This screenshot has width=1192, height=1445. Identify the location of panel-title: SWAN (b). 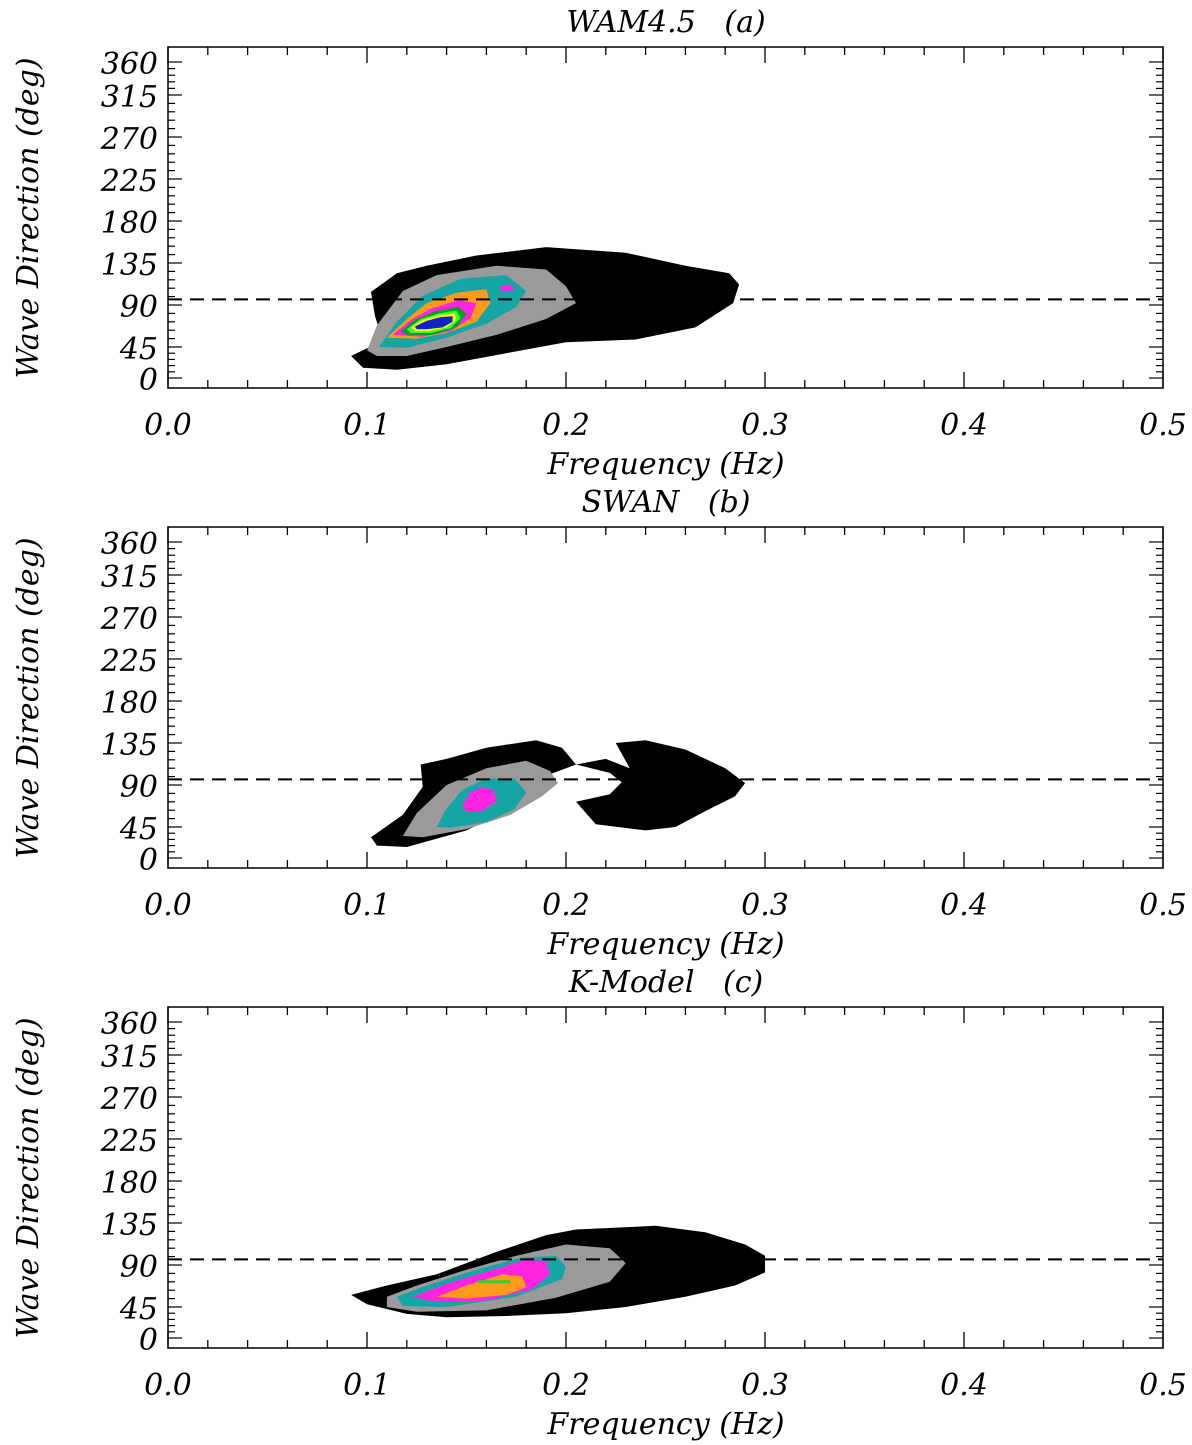
(665, 502).